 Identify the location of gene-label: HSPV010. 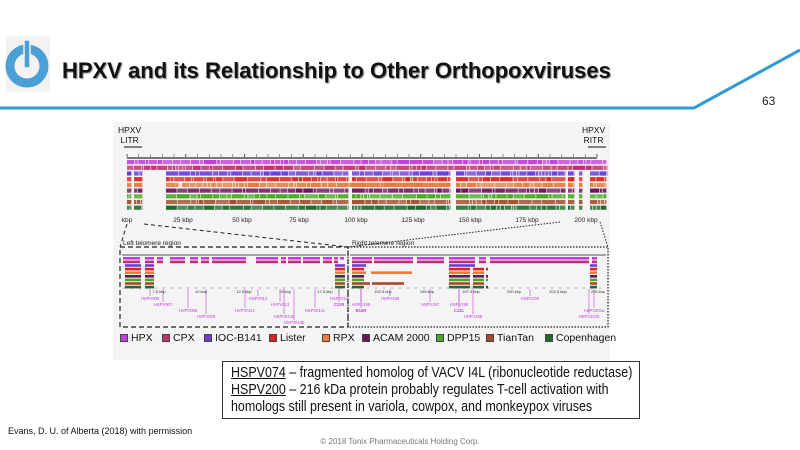
(339, 298).